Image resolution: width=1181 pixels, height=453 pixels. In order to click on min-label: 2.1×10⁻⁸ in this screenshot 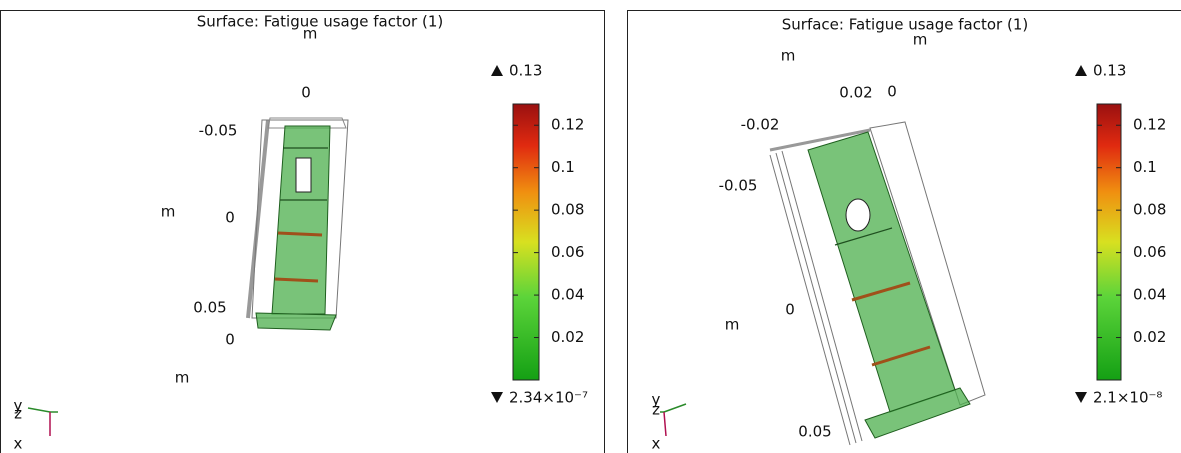, I will do `click(1127, 398)`.